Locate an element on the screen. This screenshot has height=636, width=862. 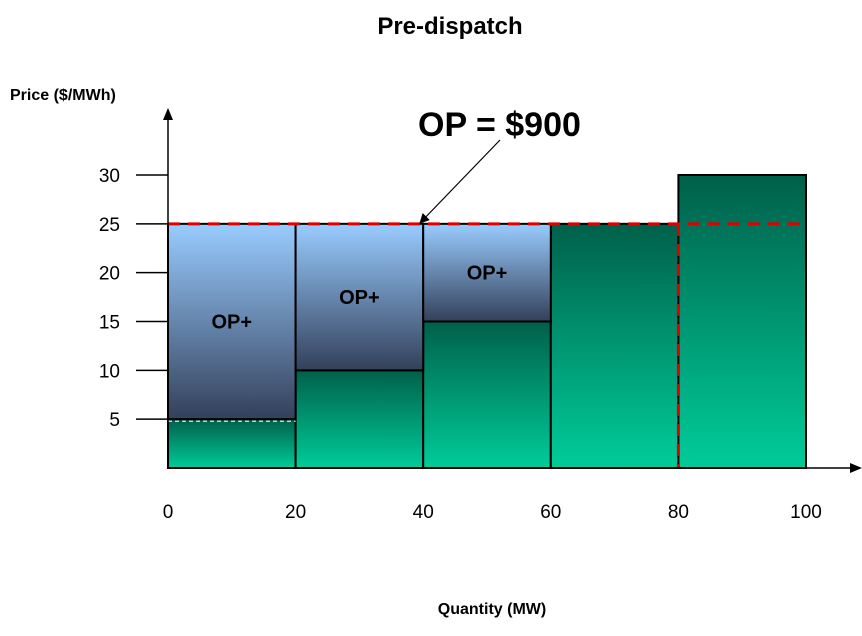
y-tick-label: 30 is located at coordinates (109, 176).